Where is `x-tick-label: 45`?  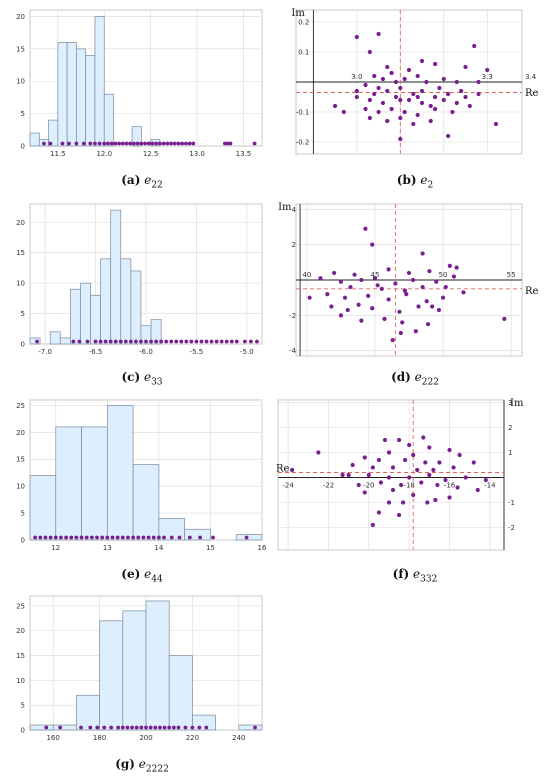
x-tick-label: 45 is located at coordinates (375, 275).